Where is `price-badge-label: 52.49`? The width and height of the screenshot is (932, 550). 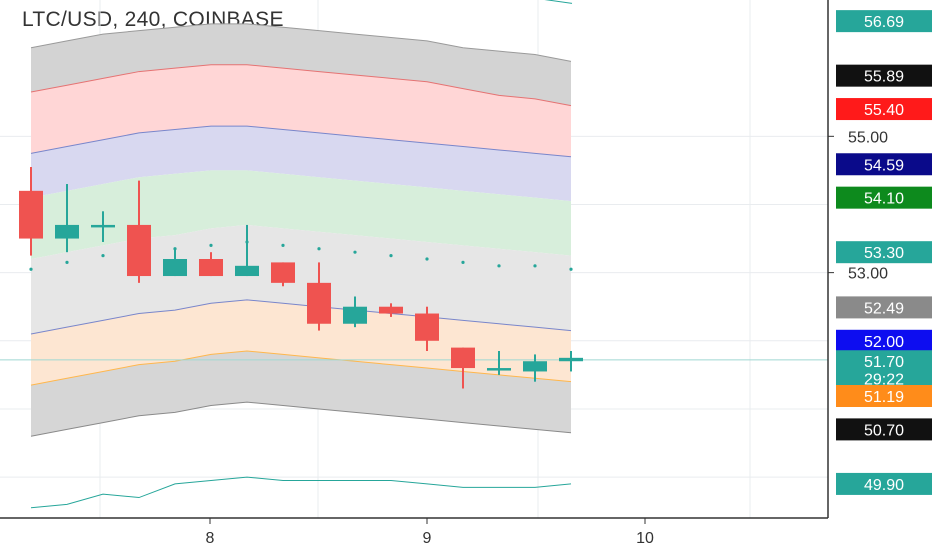 price-badge-label: 52.49 is located at coordinates (884, 308).